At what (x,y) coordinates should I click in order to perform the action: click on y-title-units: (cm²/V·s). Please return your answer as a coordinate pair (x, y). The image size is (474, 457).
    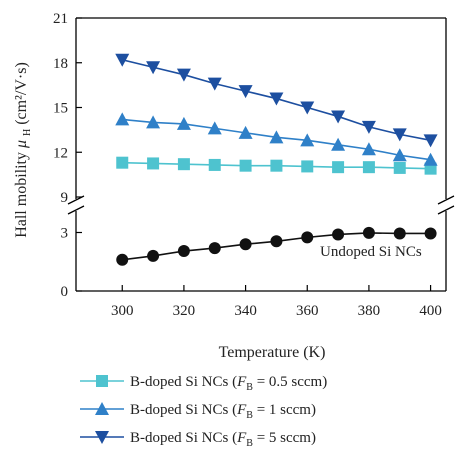
    Looking at the image, I should click on (21, 93).